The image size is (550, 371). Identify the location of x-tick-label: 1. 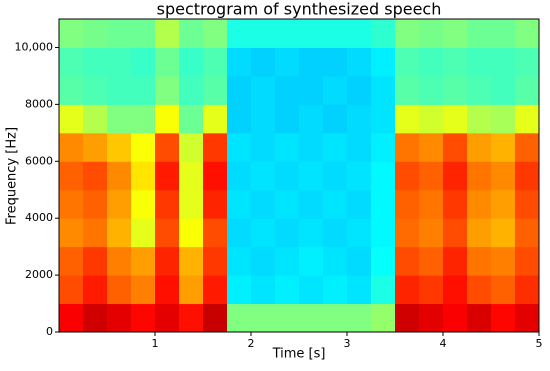
(155, 343).